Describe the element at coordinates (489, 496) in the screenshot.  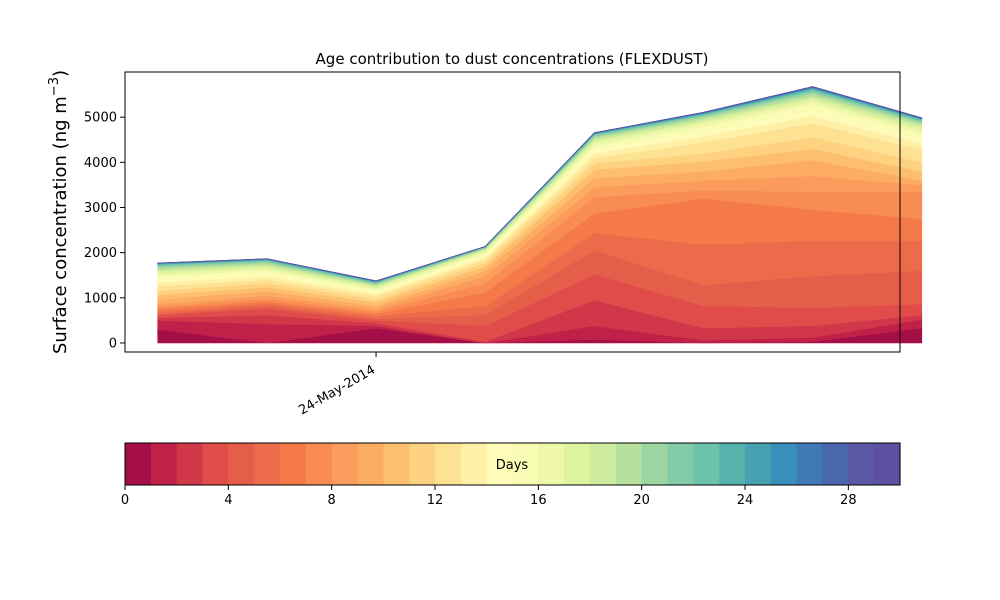
I see `colorbar-ticks: 0 4 8 12 16 20 24 28` at that location.